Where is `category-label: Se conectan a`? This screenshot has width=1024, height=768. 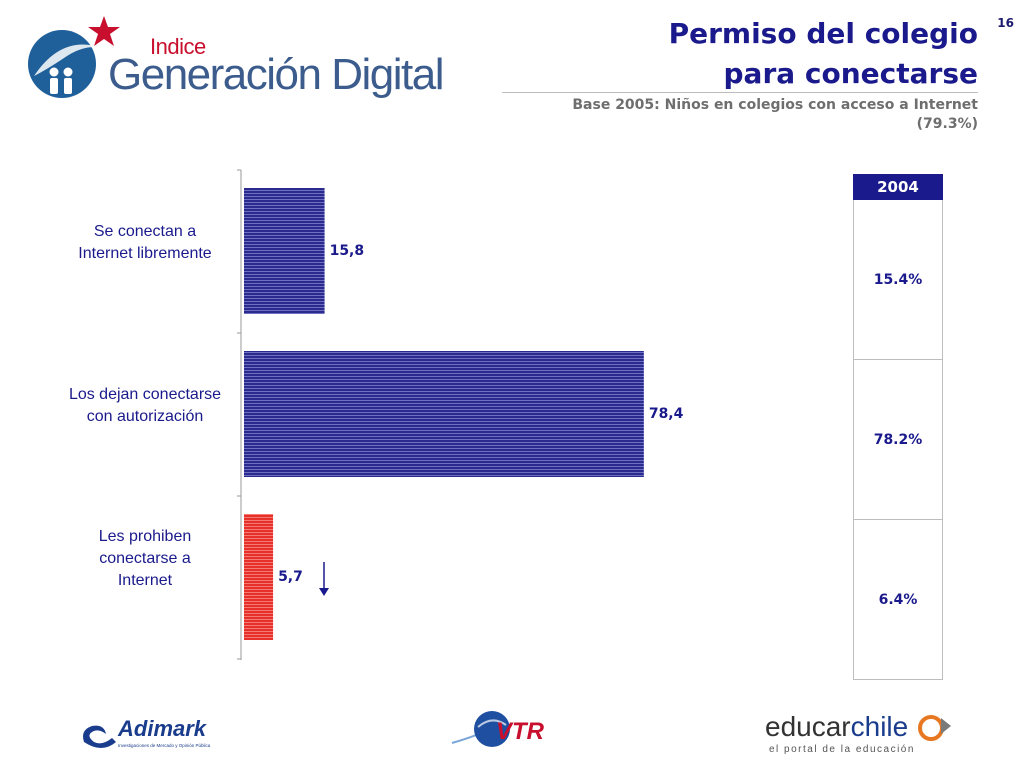 category-label: Se conectan a is located at coordinates (145, 231).